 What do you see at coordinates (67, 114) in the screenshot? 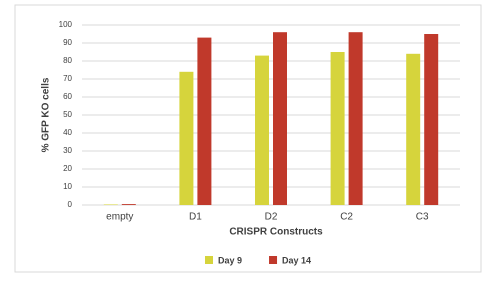
I see `y-tick-label: 50` at bounding box center [67, 114].